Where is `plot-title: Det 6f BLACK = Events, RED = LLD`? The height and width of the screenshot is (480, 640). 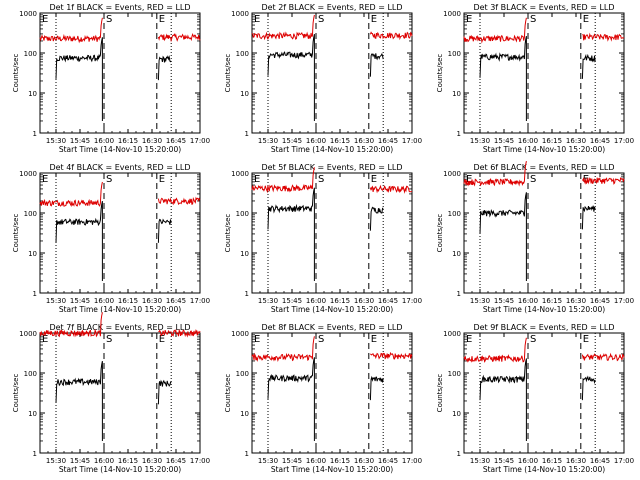
plot-title: Det 6f BLACK = Events, RED = LLD is located at coordinates (543, 167).